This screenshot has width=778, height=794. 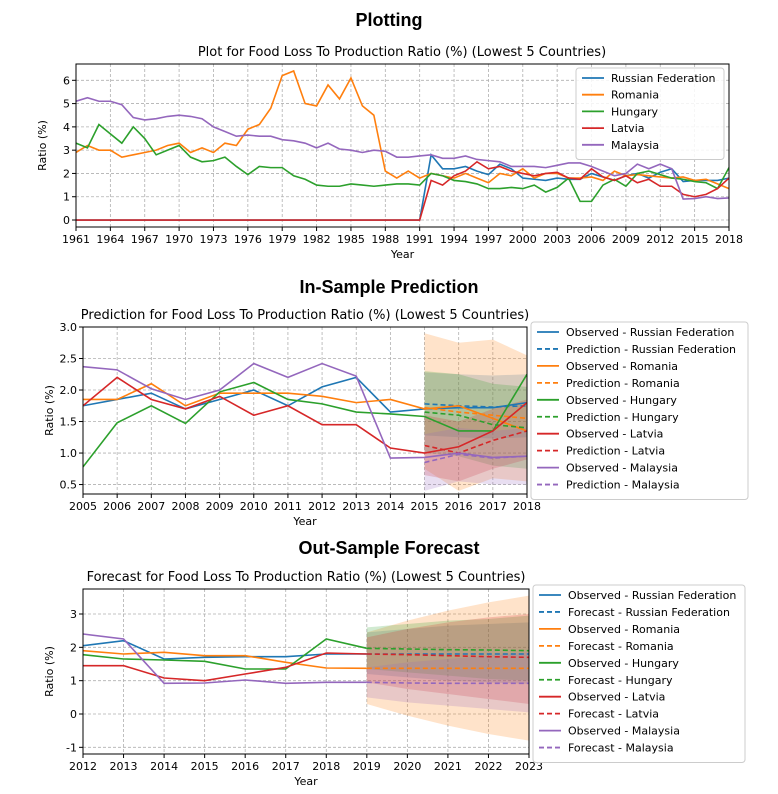 I want to click on x-tick-label: 2007, so click(x=151, y=506).